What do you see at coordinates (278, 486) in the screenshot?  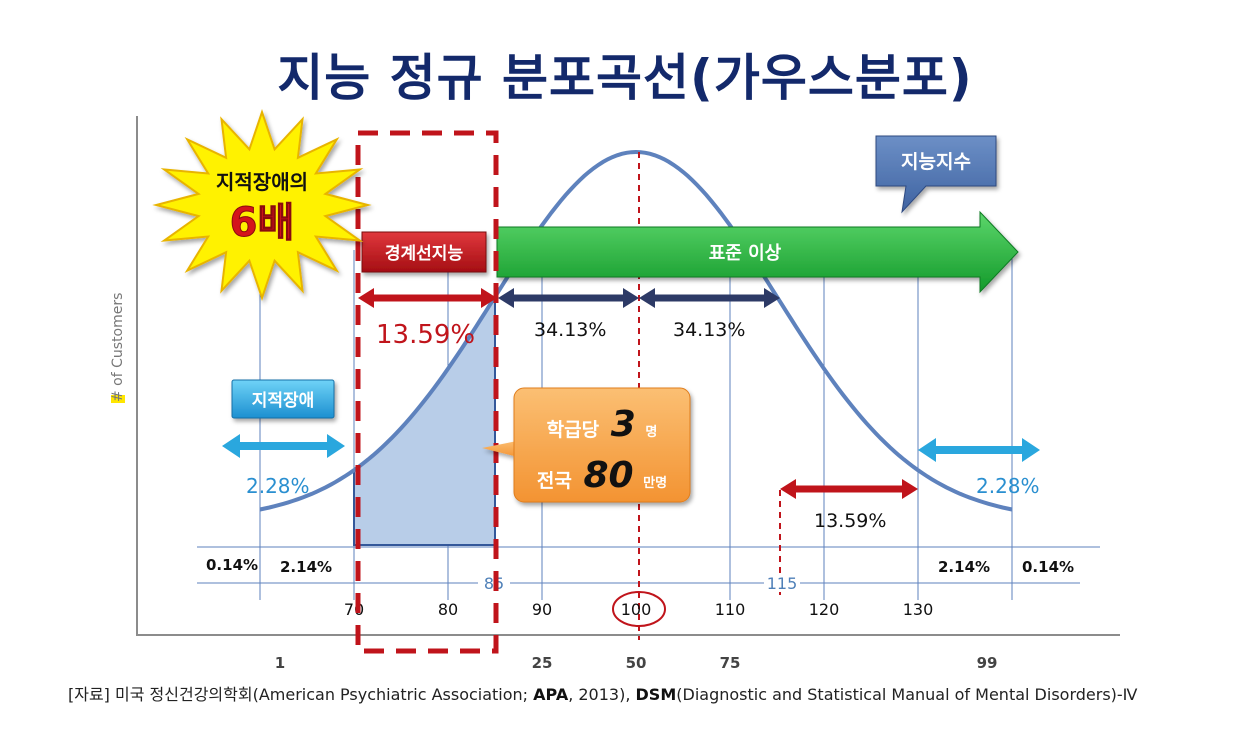 I see `label-left-tail-pct: 2.28%` at bounding box center [278, 486].